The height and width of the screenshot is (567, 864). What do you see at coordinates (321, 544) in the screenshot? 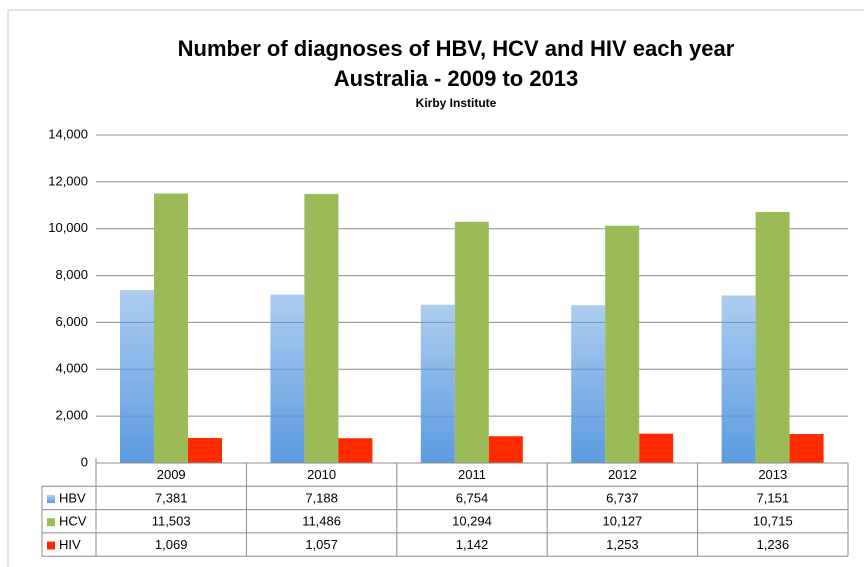
I see `table-value: 1,057` at bounding box center [321, 544].